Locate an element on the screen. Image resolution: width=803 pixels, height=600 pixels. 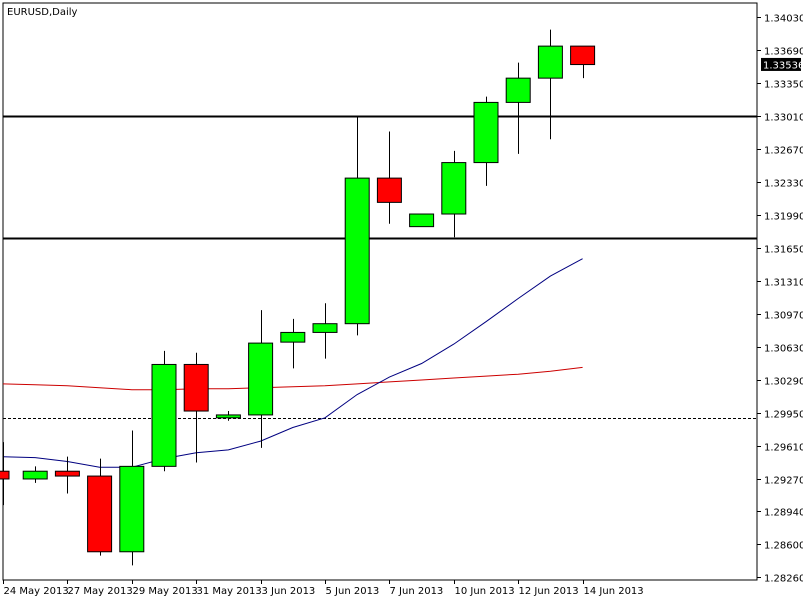
y-tick-label: 1.33010 is located at coordinates (783, 118).